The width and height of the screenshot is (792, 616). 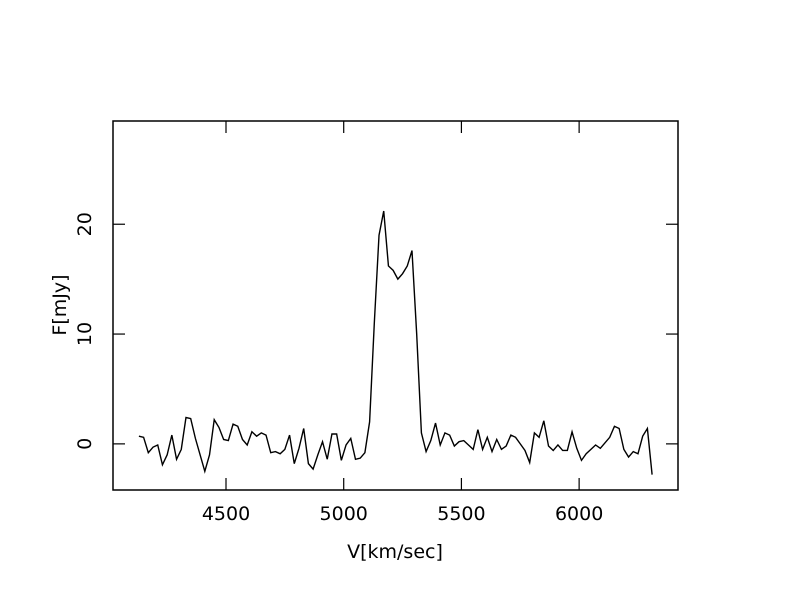 I want to click on x-tick-label: 5000, so click(x=344, y=514).